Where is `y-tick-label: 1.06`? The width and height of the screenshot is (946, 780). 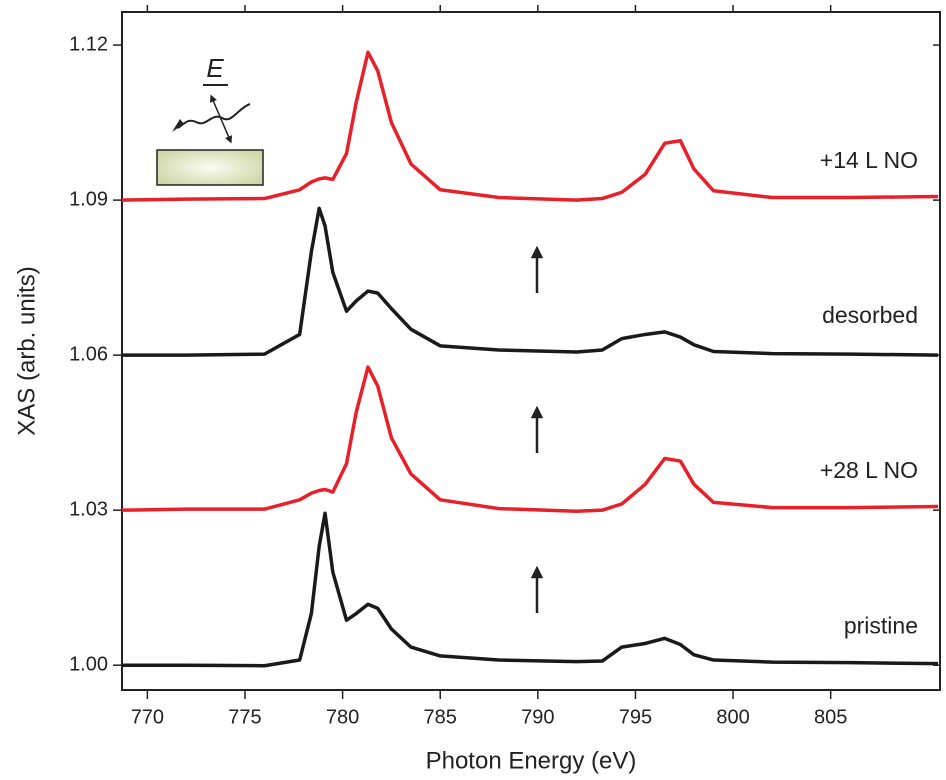 y-tick-label: 1.06 is located at coordinates (88, 354).